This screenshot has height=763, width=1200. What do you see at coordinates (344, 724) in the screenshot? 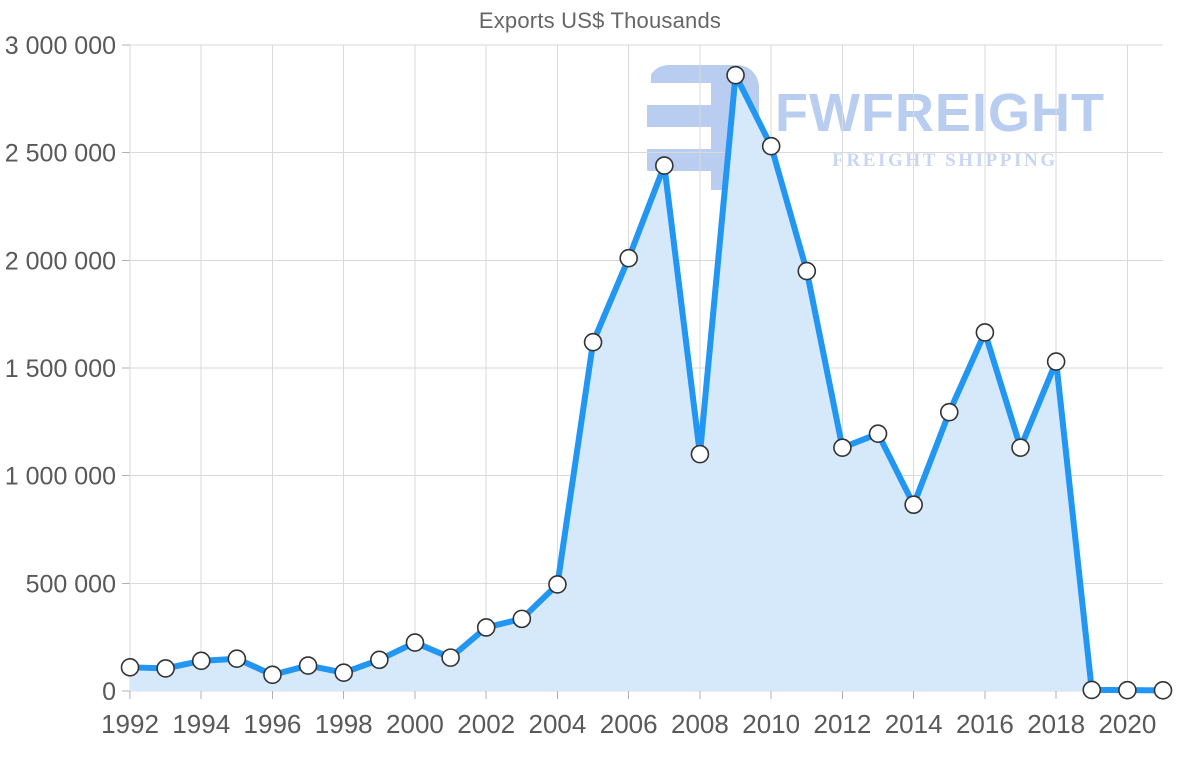
I see `x-axis-tick-label: 1998` at bounding box center [344, 724].